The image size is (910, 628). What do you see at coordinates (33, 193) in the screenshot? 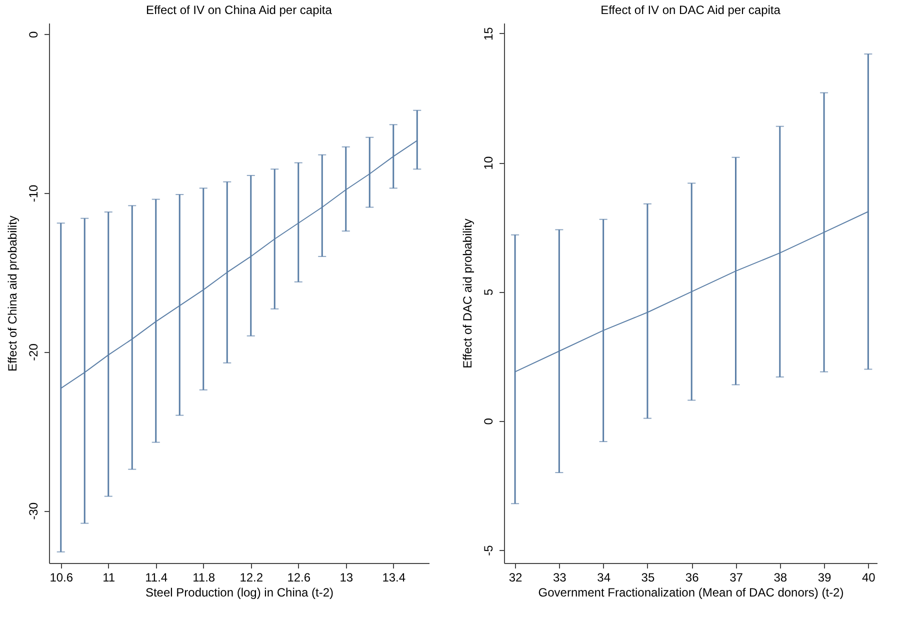
I see `y-tick-label: -10` at bounding box center [33, 193].